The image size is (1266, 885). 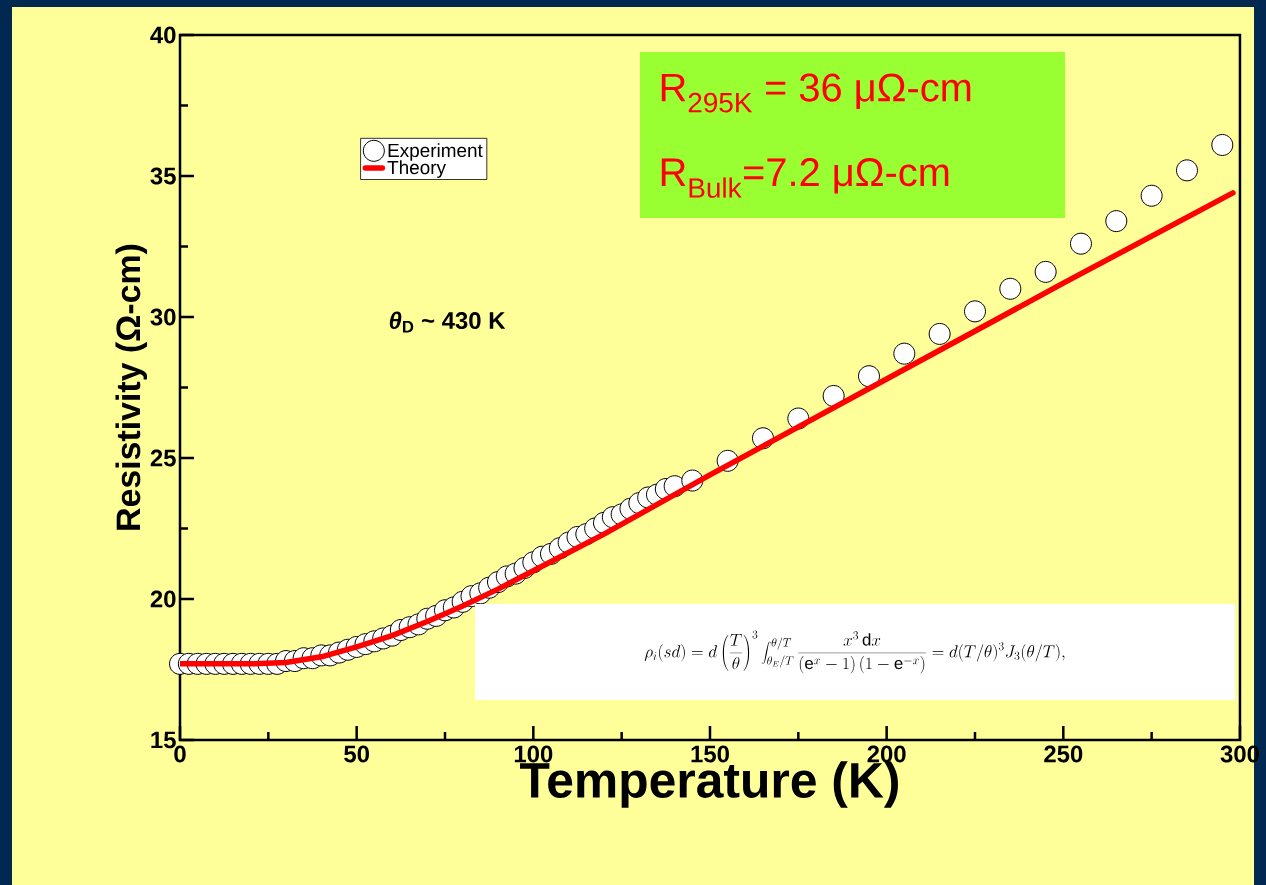 What do you see at coordinates (163, 458) in the screenshot?
I see `y-tick-label: 25` at bounding box center [163, 458].